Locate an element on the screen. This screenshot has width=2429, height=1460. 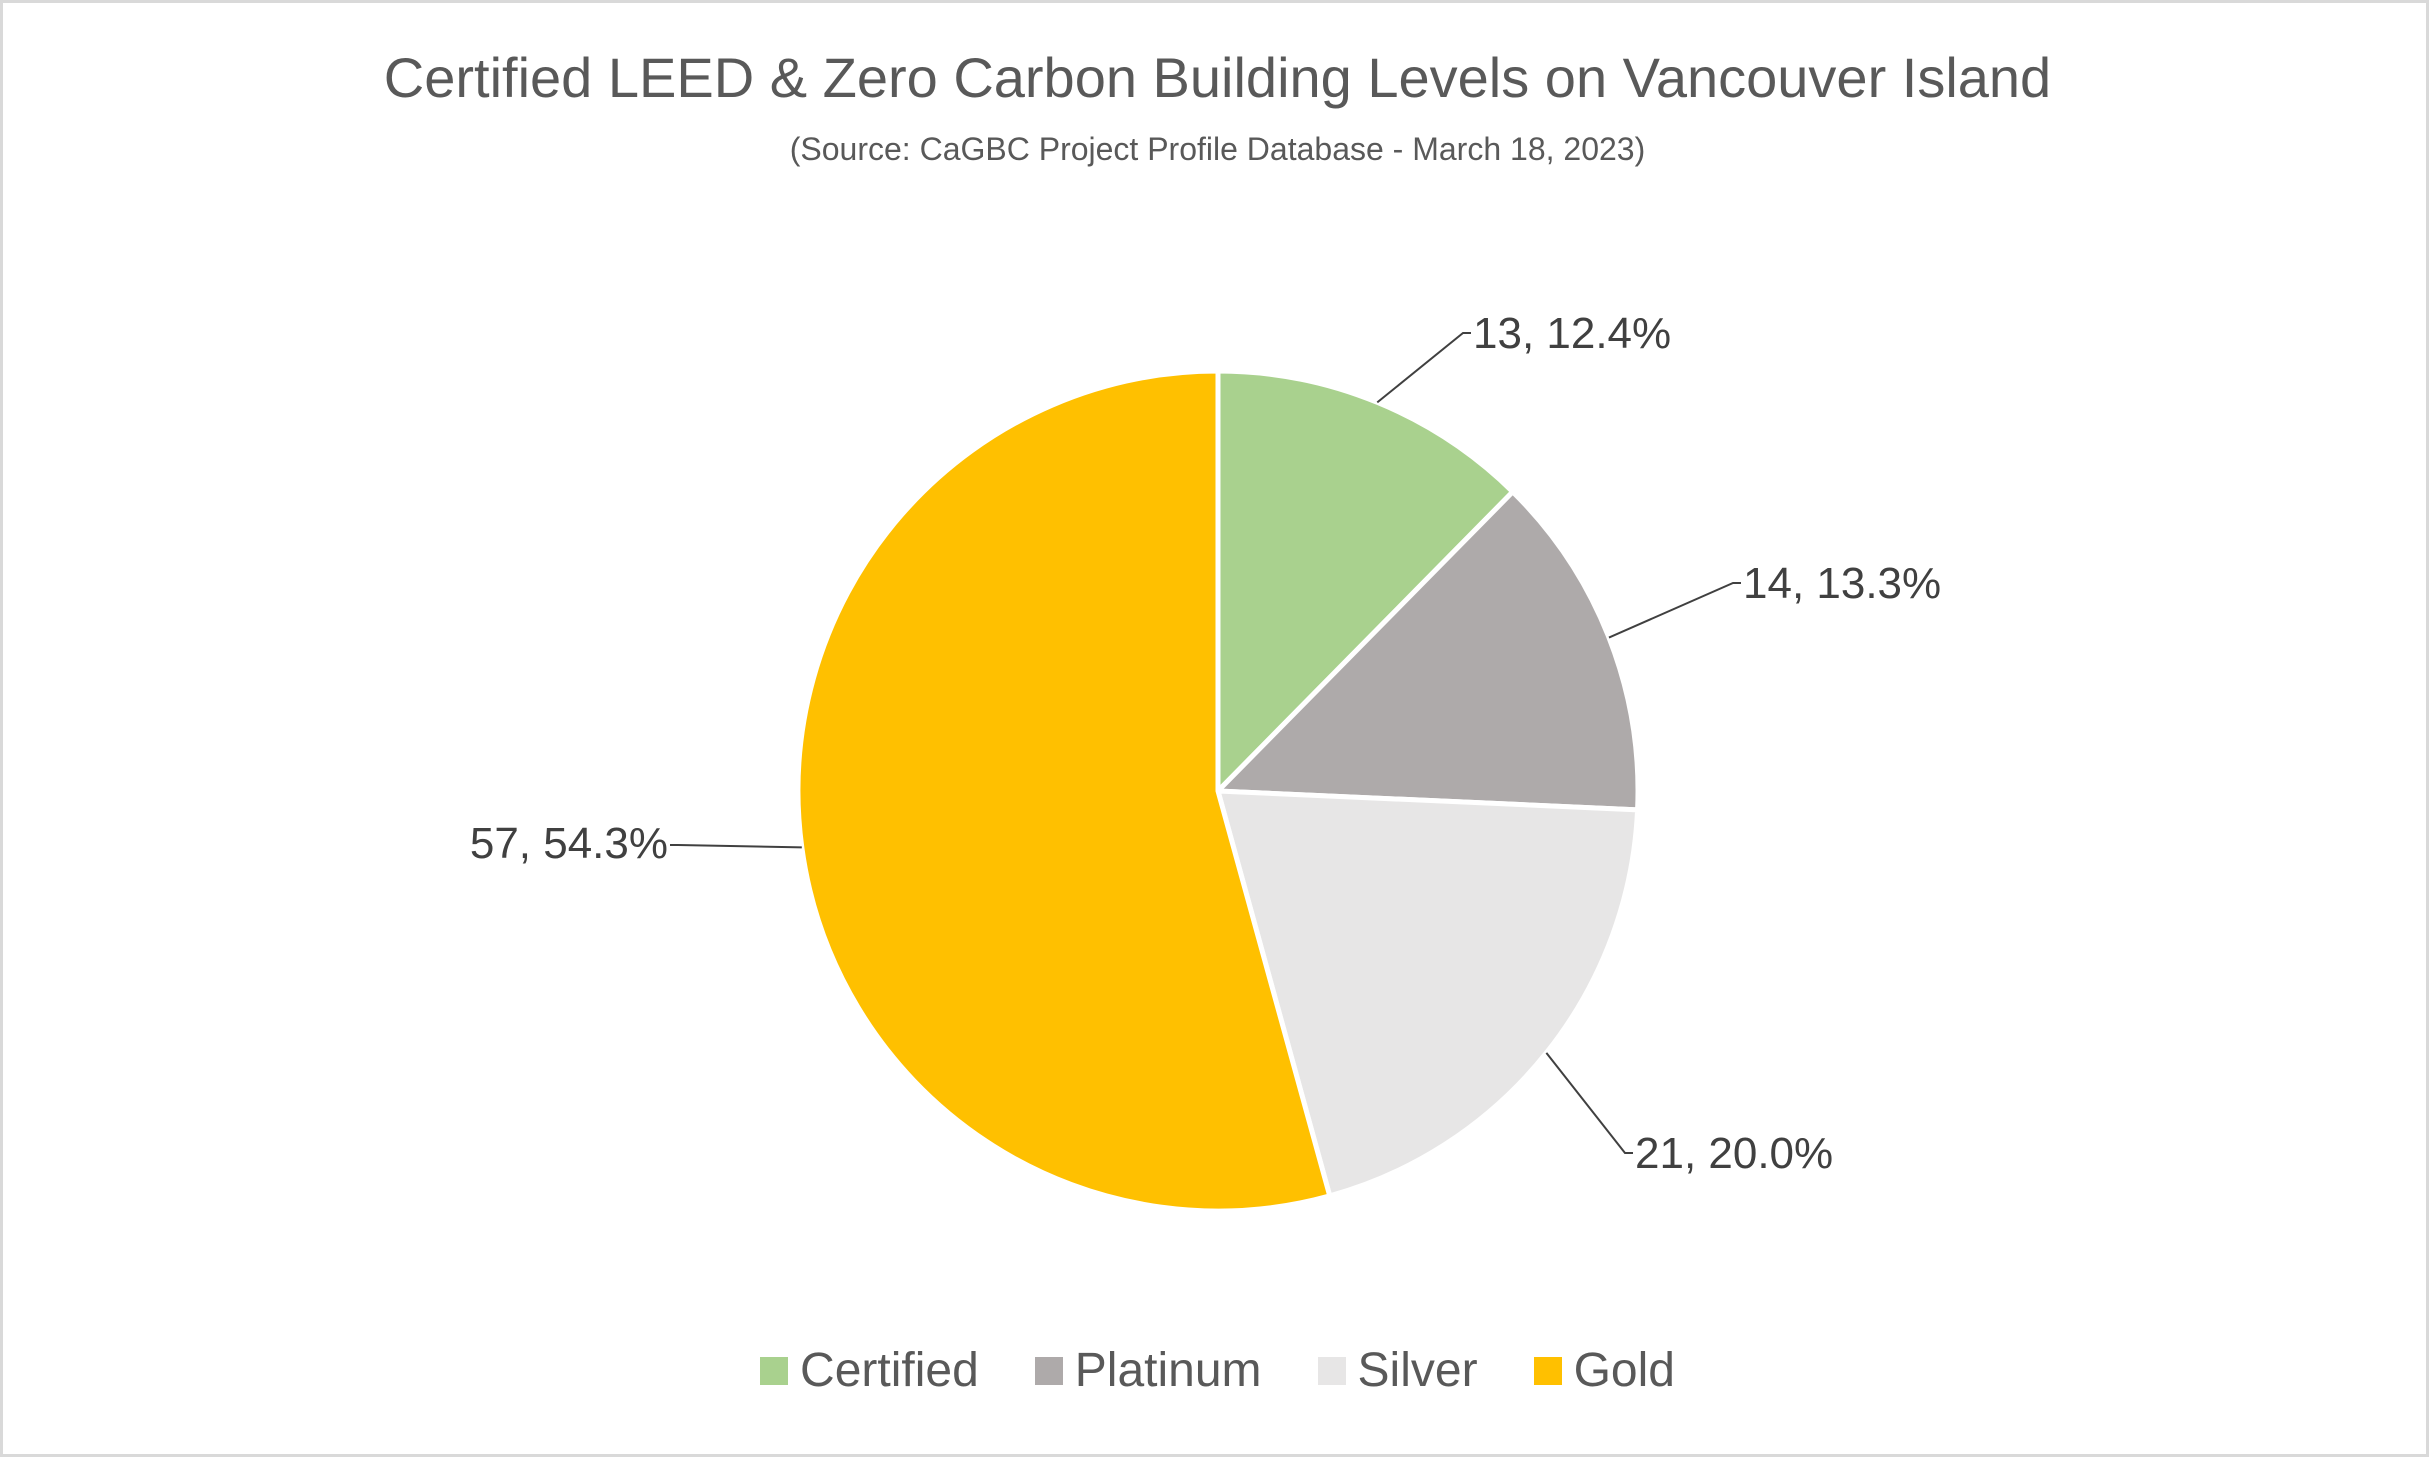
legend-swatch-gold is located at coordinates (1547, 1370).